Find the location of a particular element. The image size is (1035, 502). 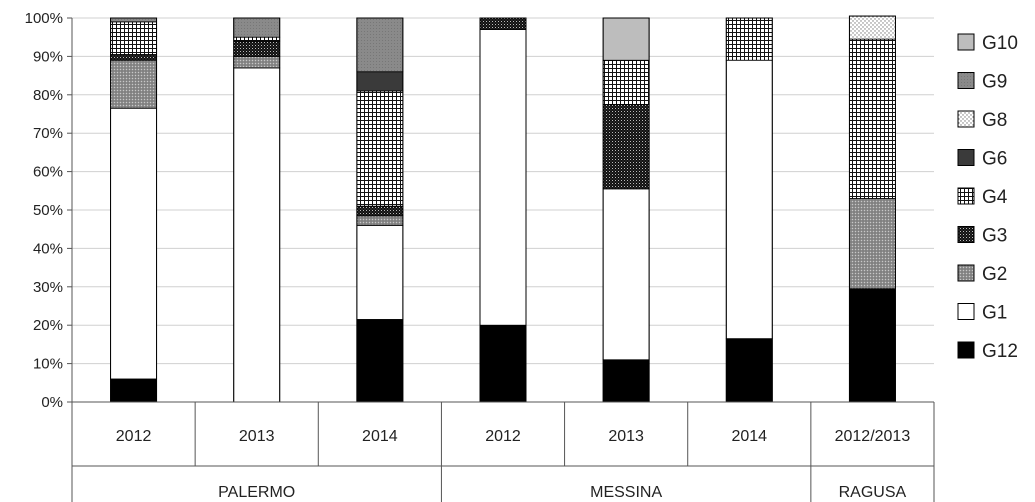

legend-label: G4 is located at coordinates (995, 197).